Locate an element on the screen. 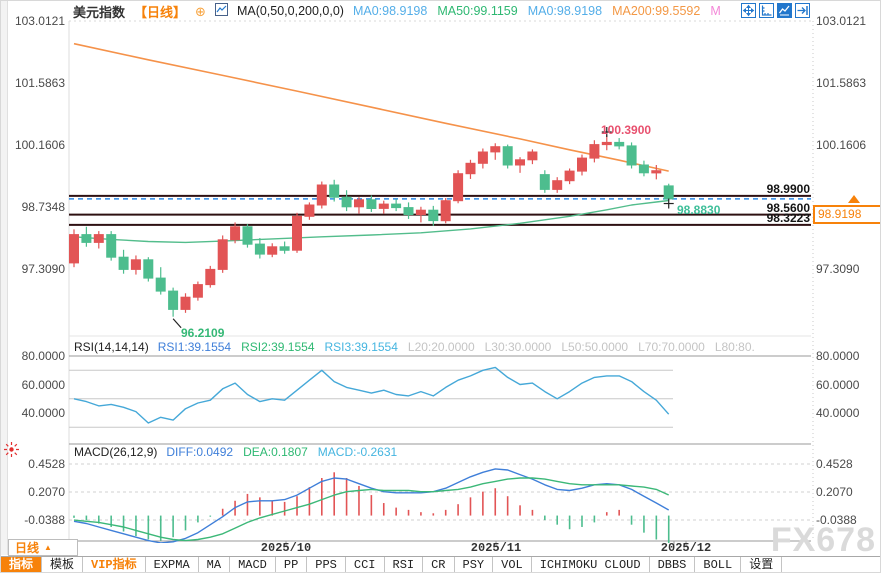  timeframe-selector: 日线 ▲ is located at coordinates (43, 547).